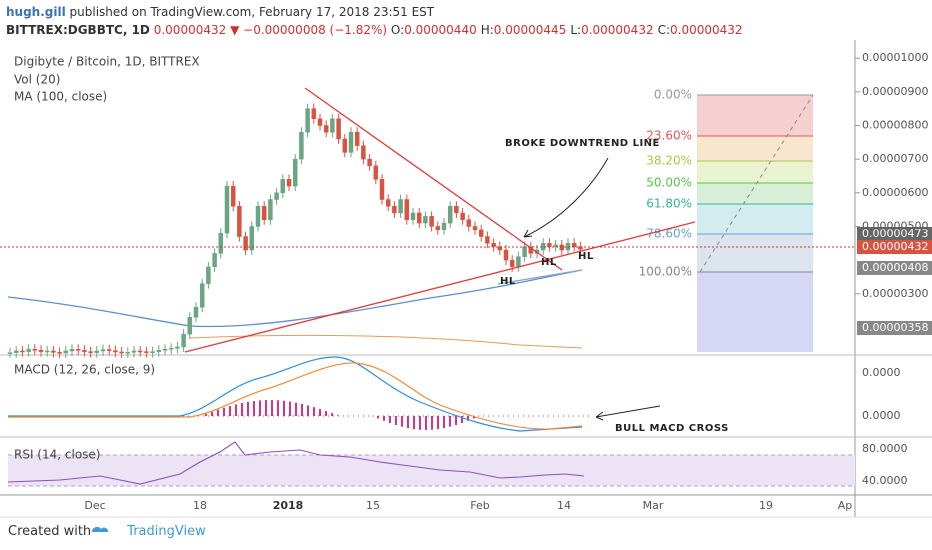  Describe the element at coordinates (582, 143) in the screenshot. I see `annotation: BROKE DOWNTREND LINE` at that location.